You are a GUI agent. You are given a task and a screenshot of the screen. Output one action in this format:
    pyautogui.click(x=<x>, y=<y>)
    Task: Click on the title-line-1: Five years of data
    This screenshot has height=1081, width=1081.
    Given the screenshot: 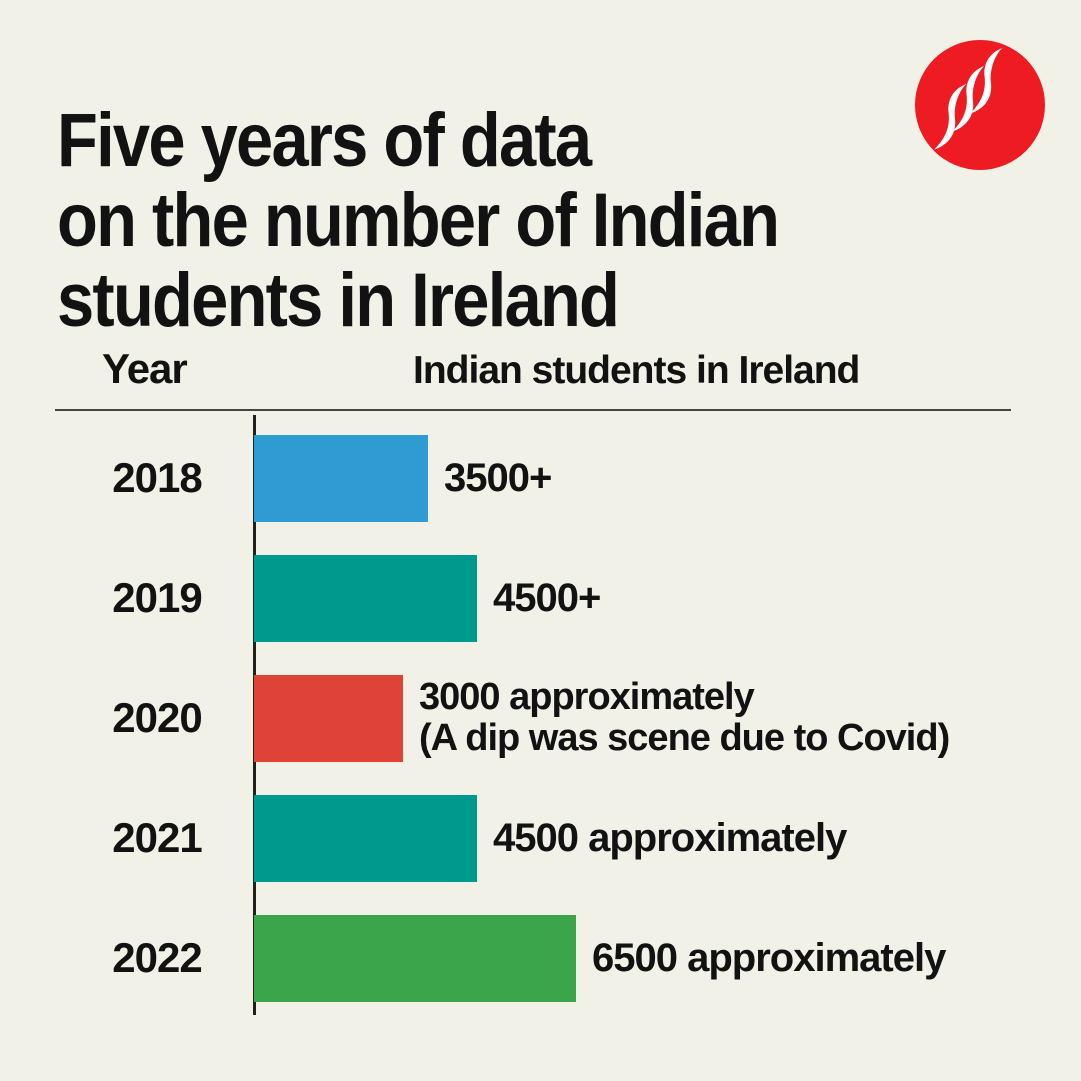 What is the action you would take?
    pyautogui.click(x=324, y=140)
    